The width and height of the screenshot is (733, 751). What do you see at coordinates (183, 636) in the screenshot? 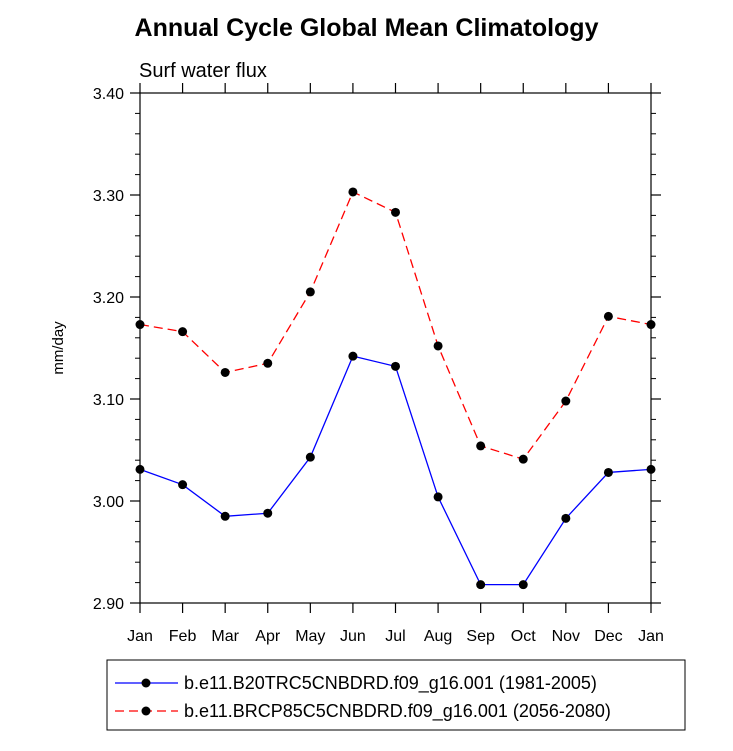
I see `x-tick-label: Feb` at bounding box center [183, 636].